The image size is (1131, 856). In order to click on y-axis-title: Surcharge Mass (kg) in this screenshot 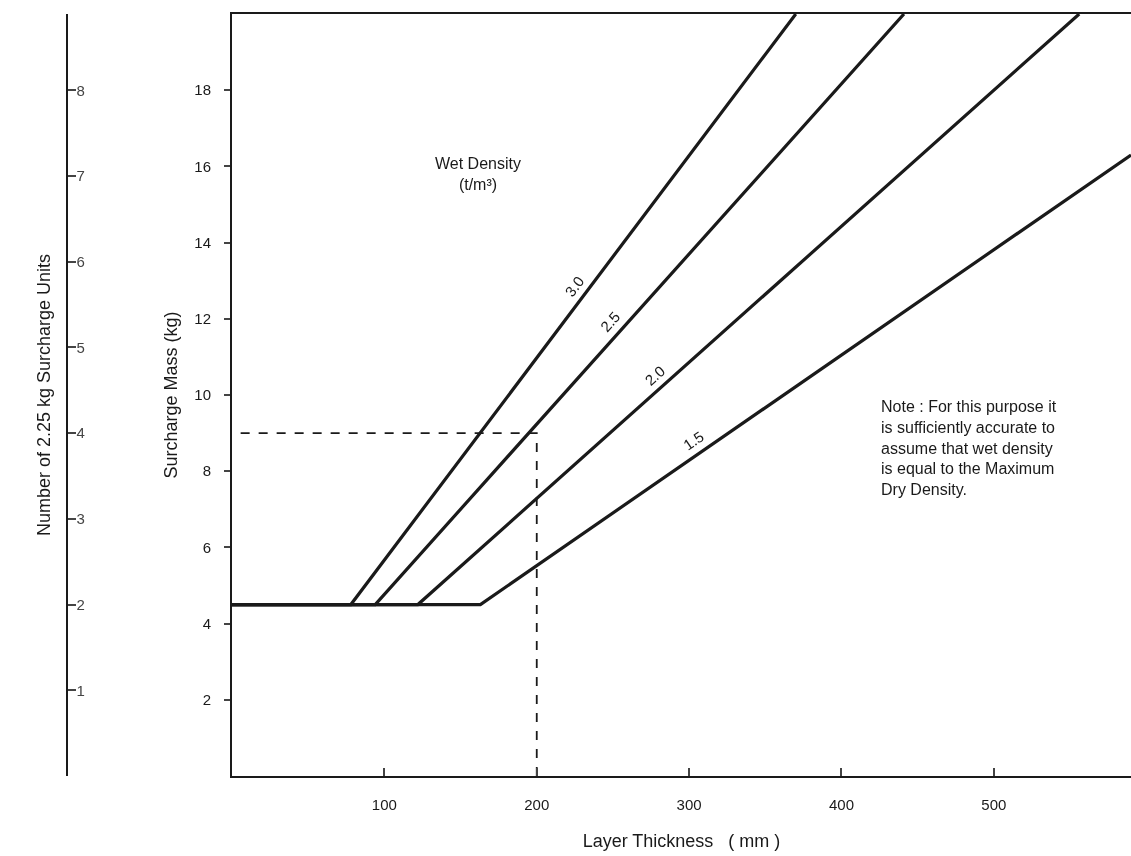, I will do `click(171, 395)`.